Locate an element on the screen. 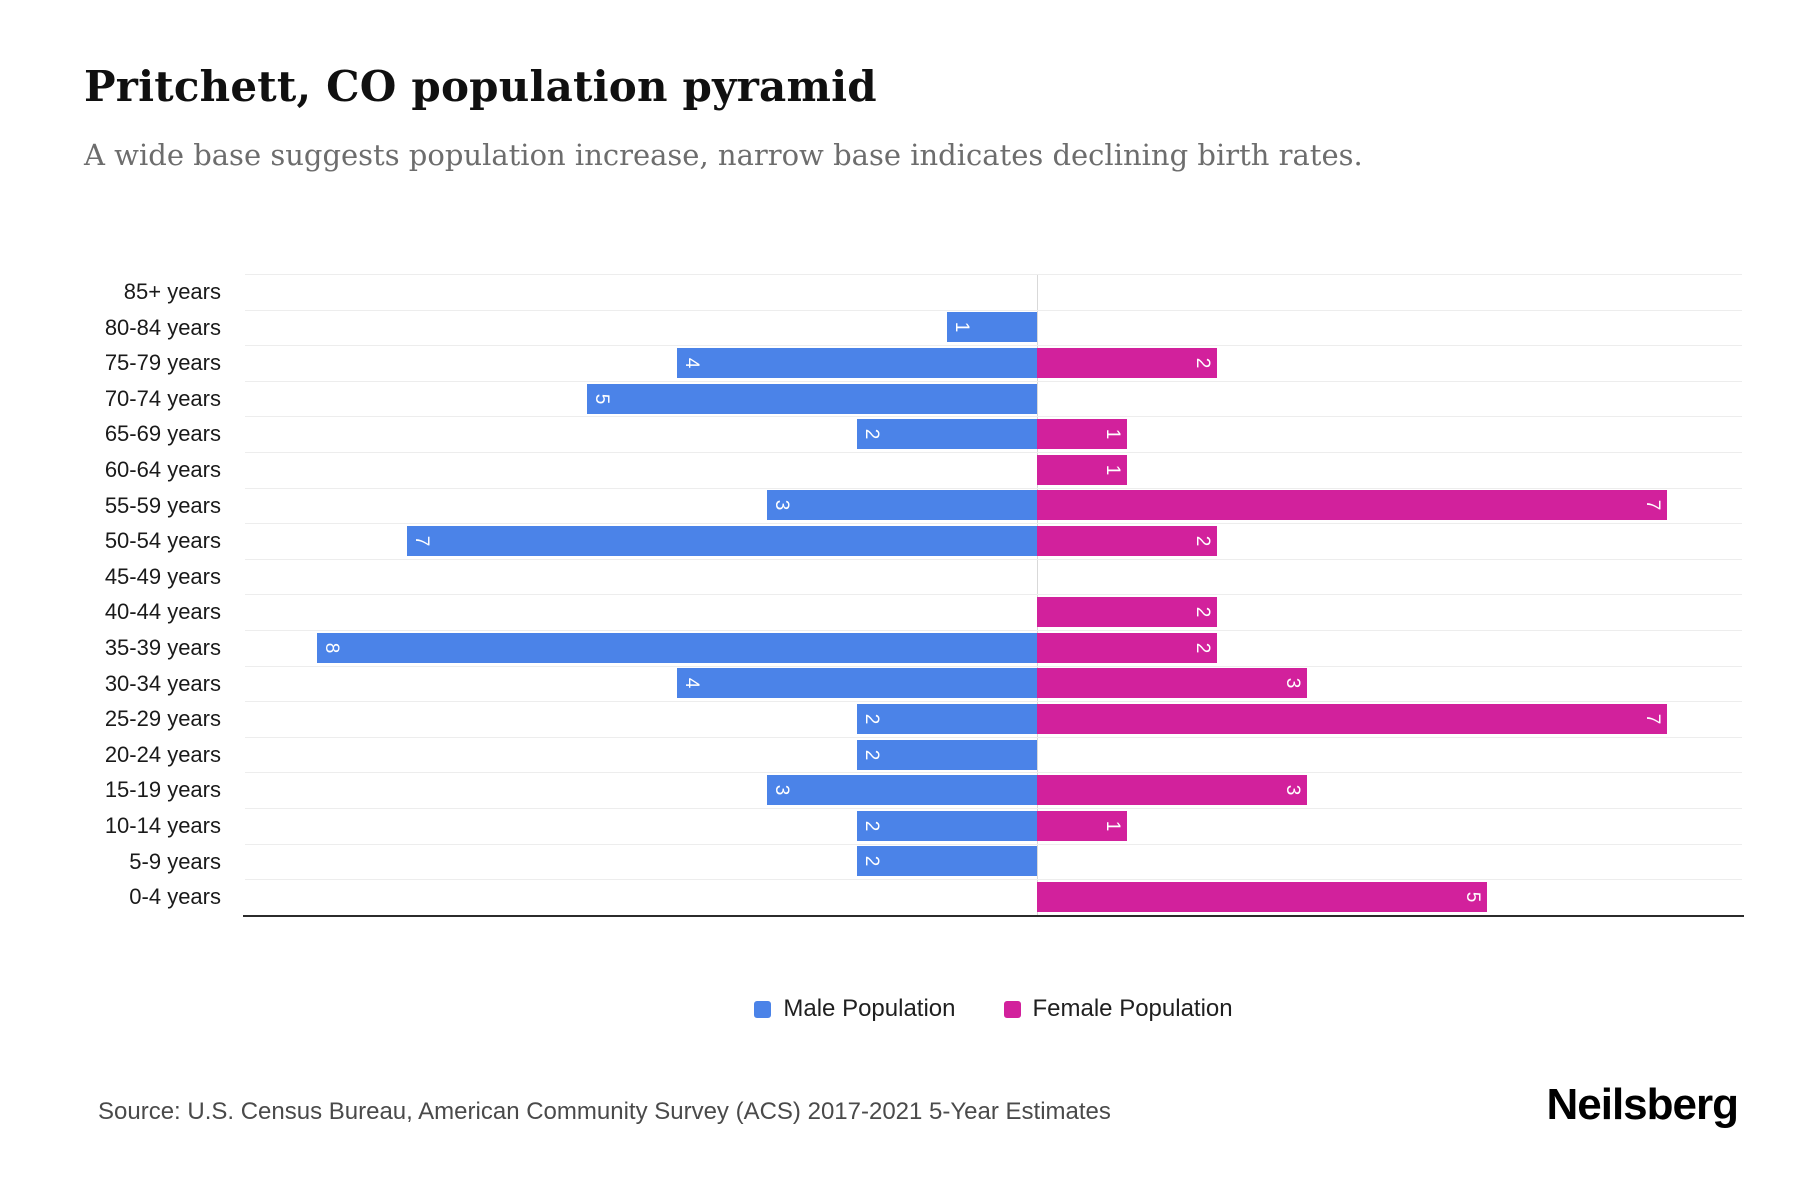 This screenshot has width=1800, height=1200. y-axis-label: 55-59 years is located at coordinates (162, 505).